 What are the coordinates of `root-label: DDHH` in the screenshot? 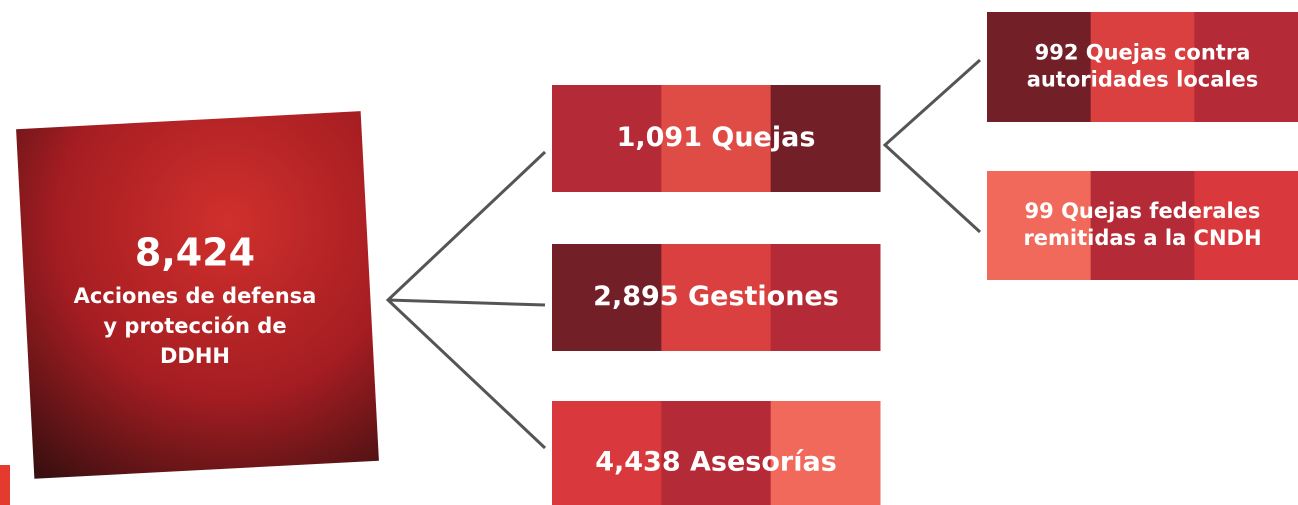 It's located at (195, 356).